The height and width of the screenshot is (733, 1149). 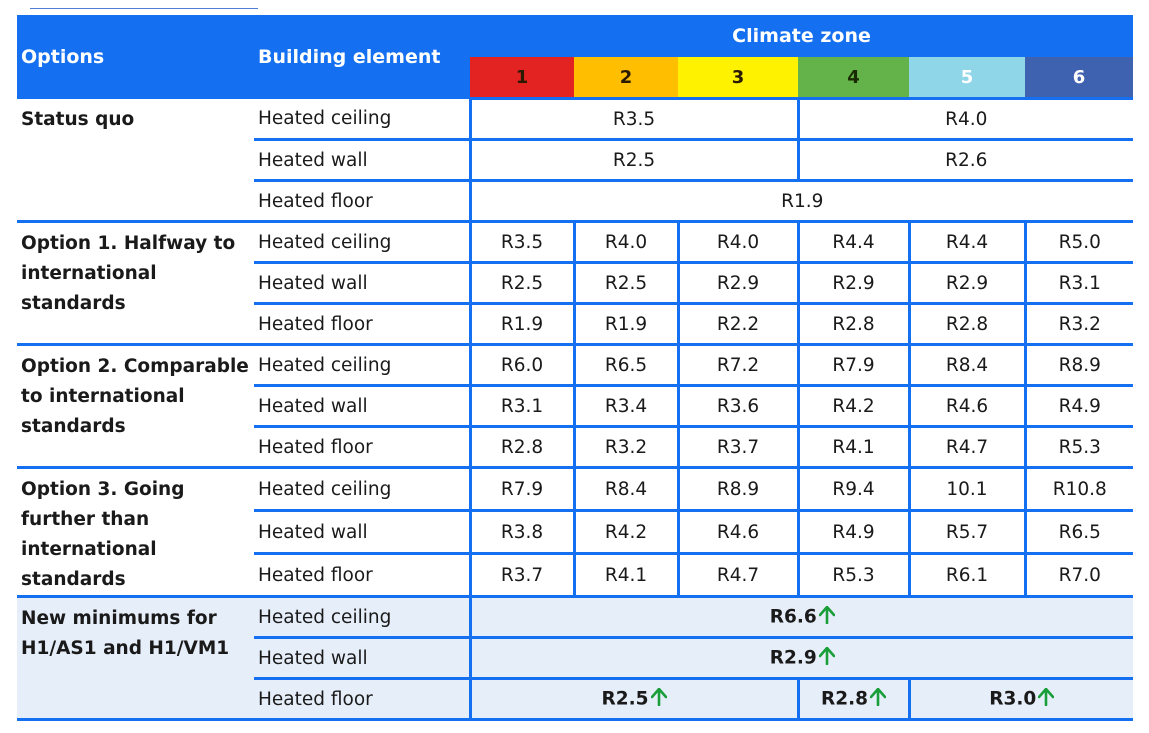 I want to click on value-cell: R3.4, so click(x=625, y=406).